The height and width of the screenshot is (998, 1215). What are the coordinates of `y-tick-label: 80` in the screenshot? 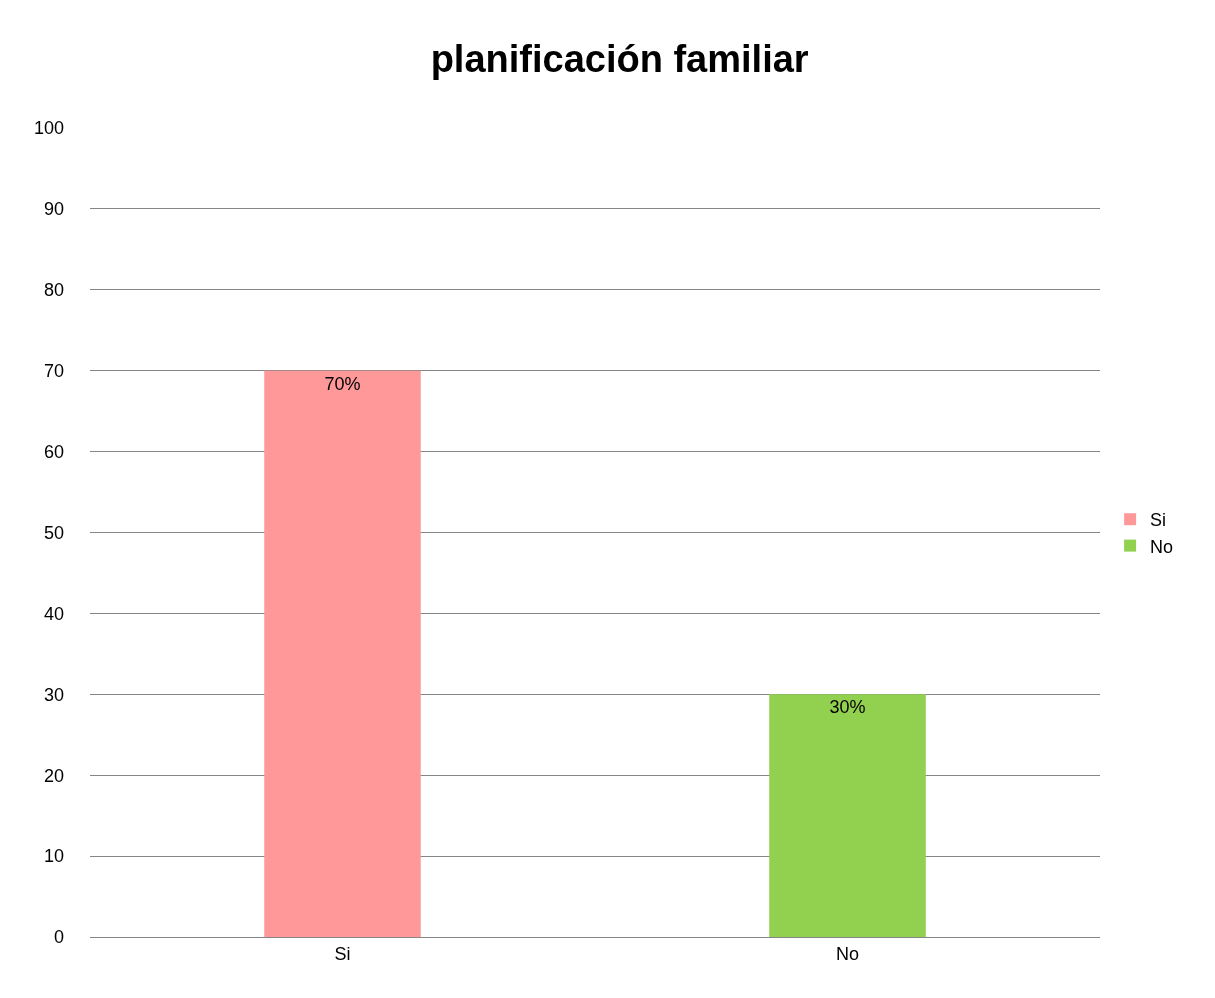 It's located at (53, 290).